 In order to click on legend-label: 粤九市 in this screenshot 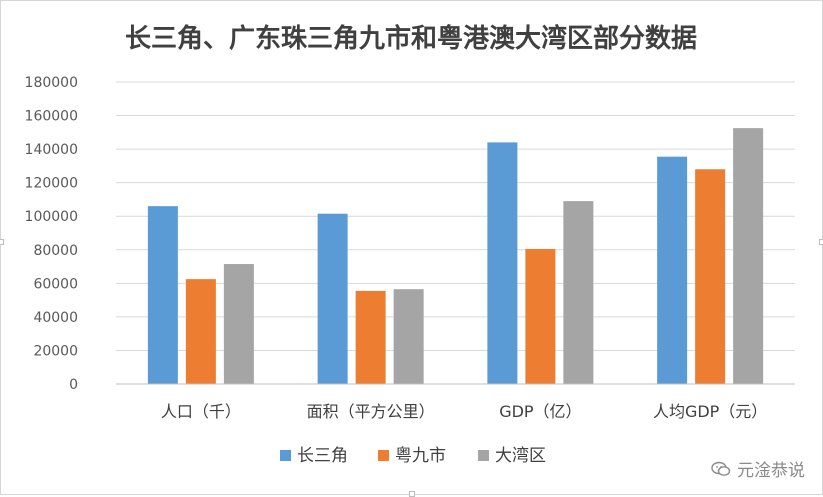, I will do `click(420, 456)`.